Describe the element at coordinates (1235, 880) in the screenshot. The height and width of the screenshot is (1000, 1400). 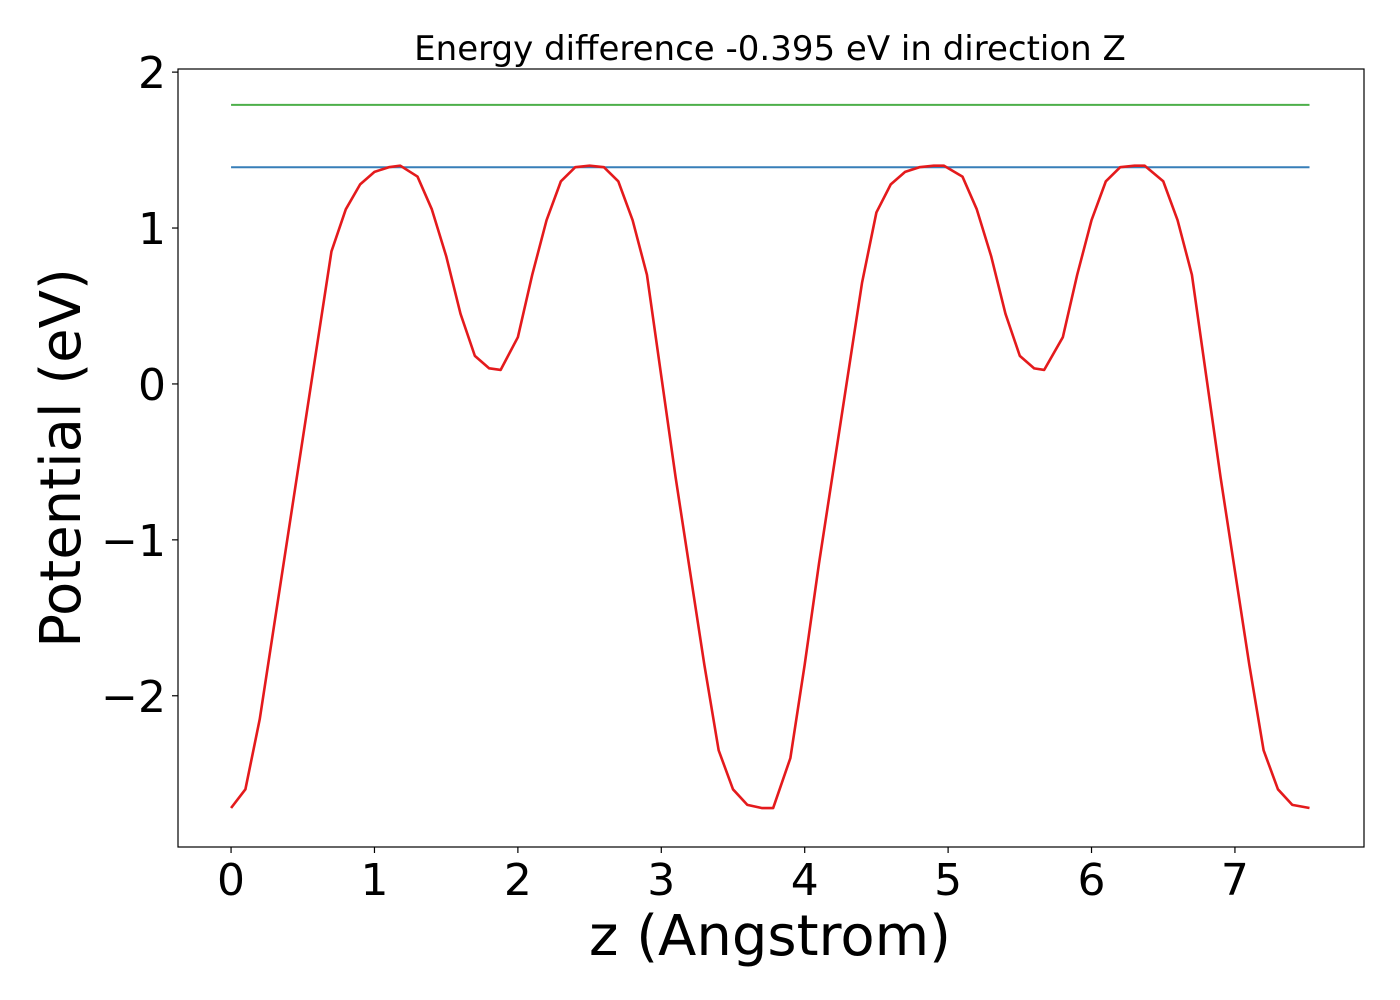
I see `x-tick-label: 7` at that location.